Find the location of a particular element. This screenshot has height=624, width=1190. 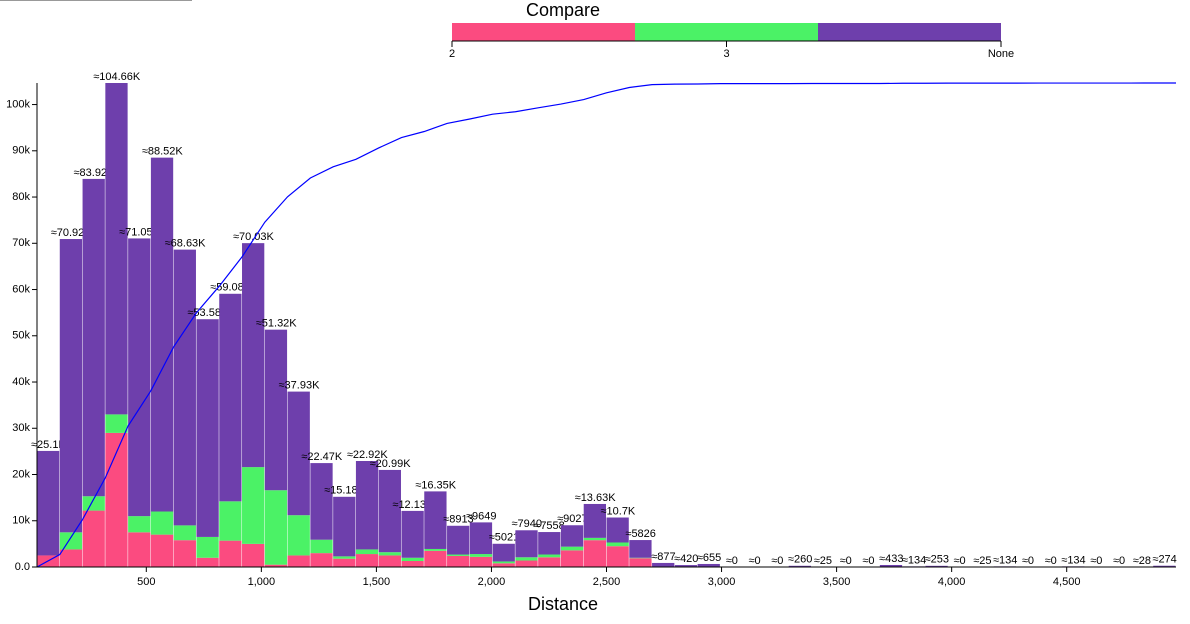

bar-total-label: ≈433 is located at coordinates (891, 559).